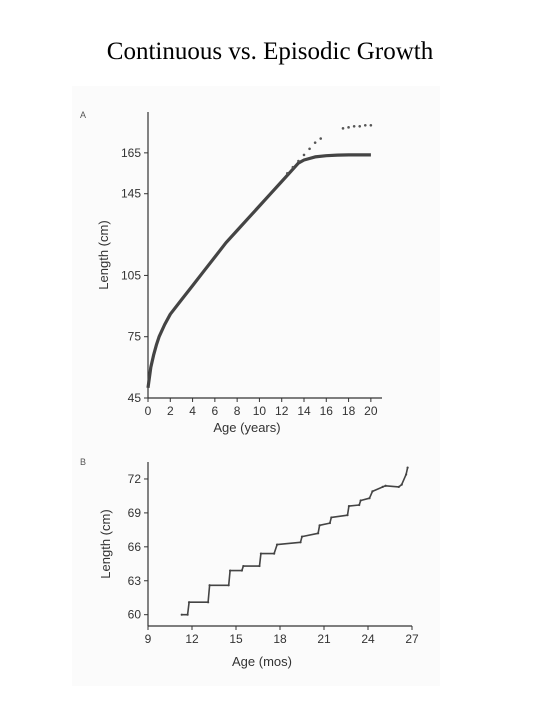 This screenshot has width=540, height=720. Describe the element at coordinates (258, 271) in the screenshot. I see `series-line-continuous` at that location.